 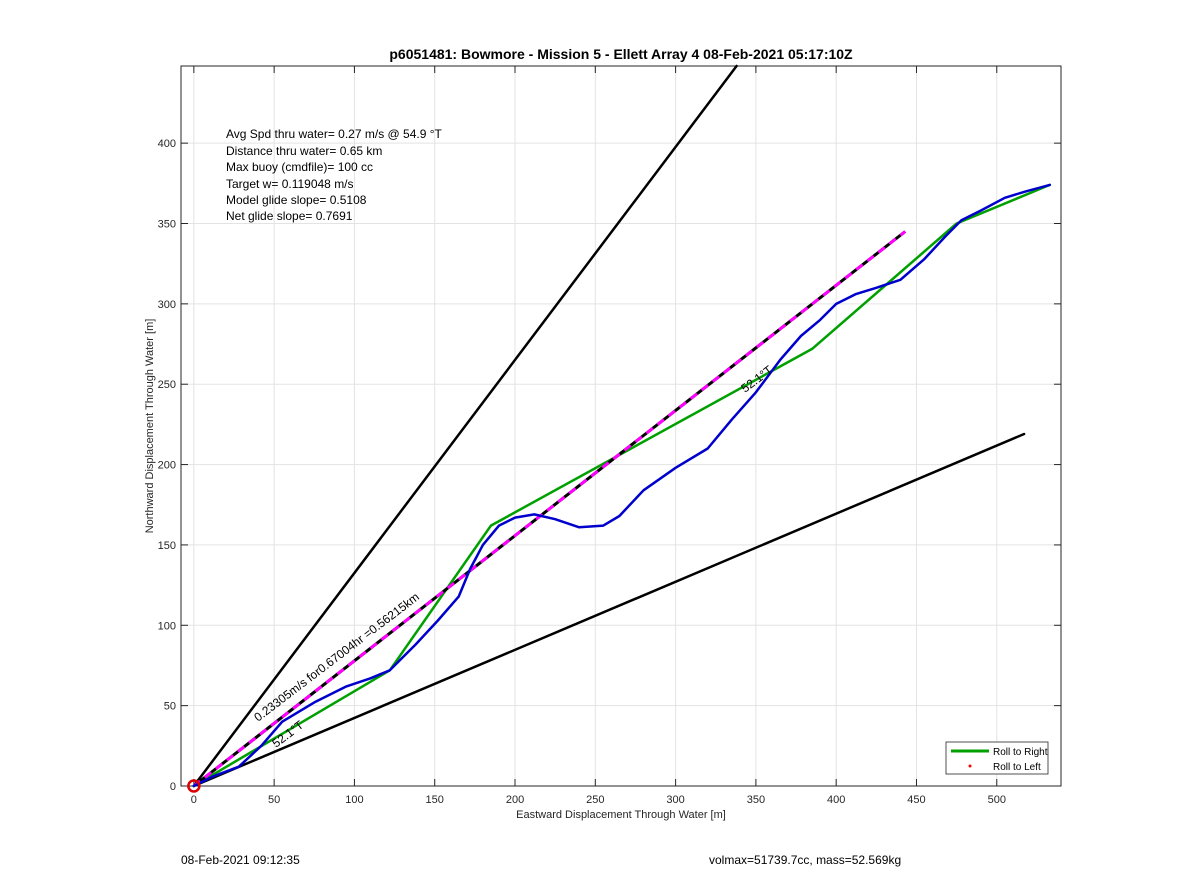 What do you see at coordinates (997, 800) in the screenshot?
I see `x-tick-label: 500` at bounding box center [997, 800].